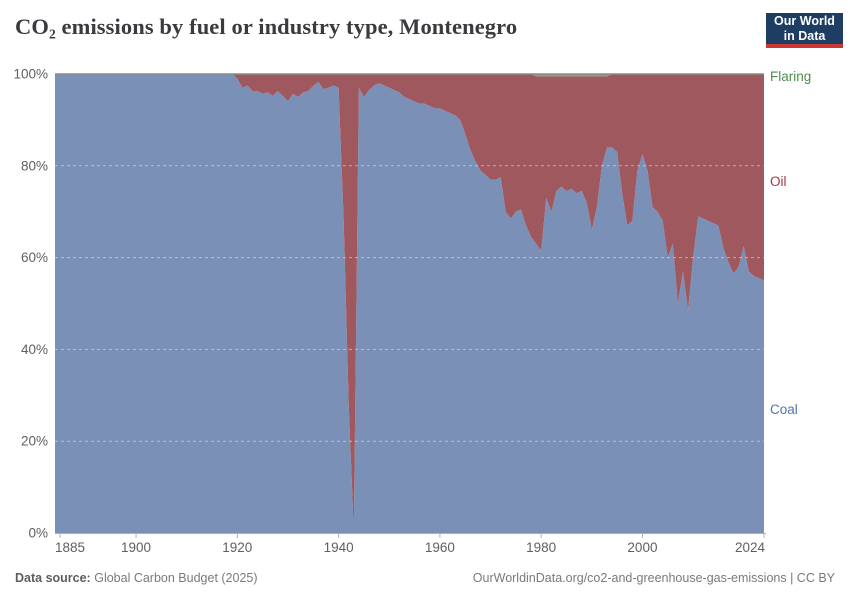 Image resolution: width=850 pixels, height=605 pixels. I want to click on legend-label-oil: Oil, so click(778, 181).